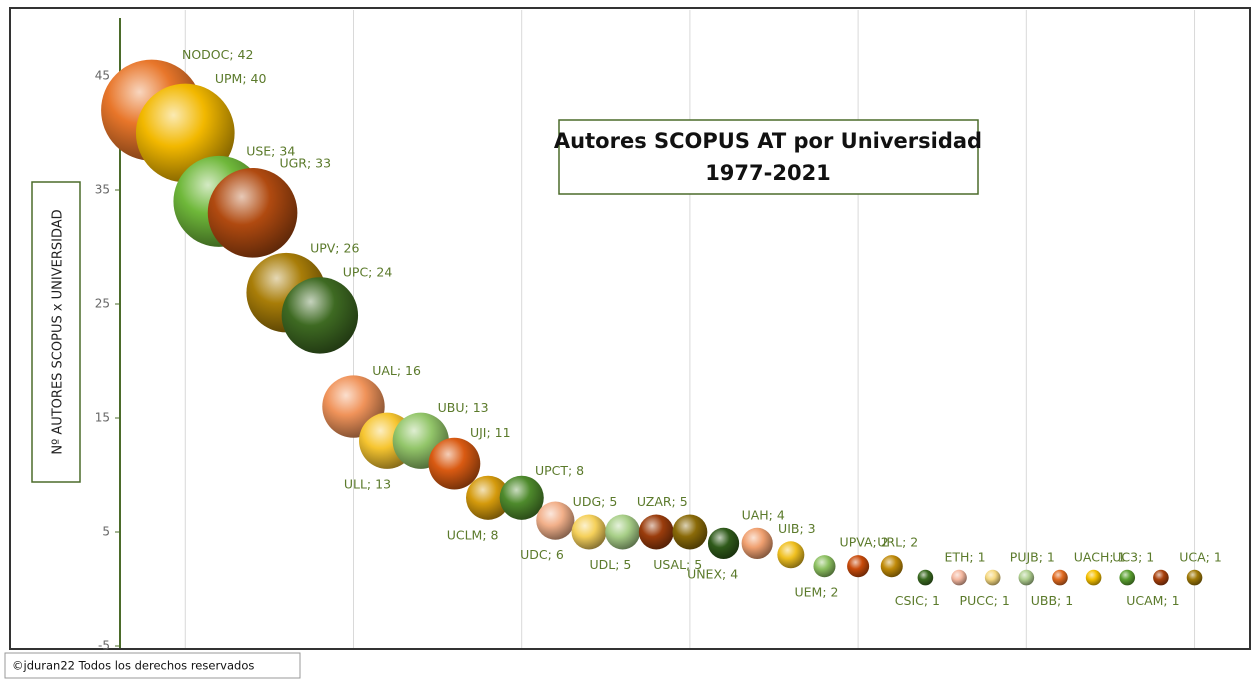  I want to click on data-label: ULL; 13, so click(367, 483).